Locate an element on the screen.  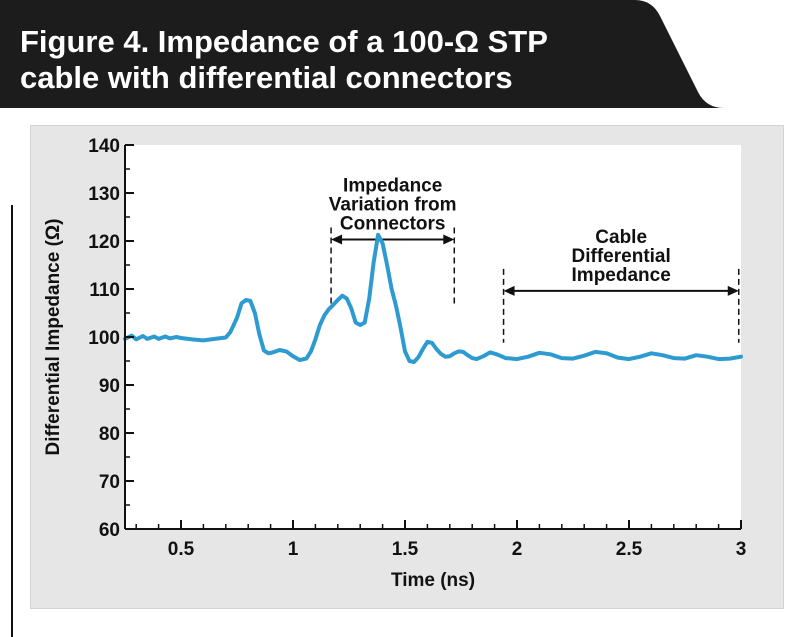
y-tick-label: 90 is located at coordinates (109, 386).